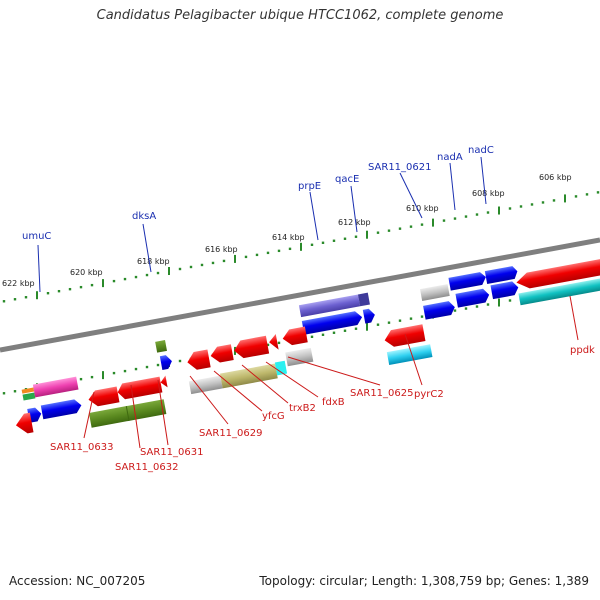 This screenshot has height=600, width=600. Describe the element at coordinates (333, 402) in the screenshot. I see `gene-label-fdxB: fdxB` at that location.